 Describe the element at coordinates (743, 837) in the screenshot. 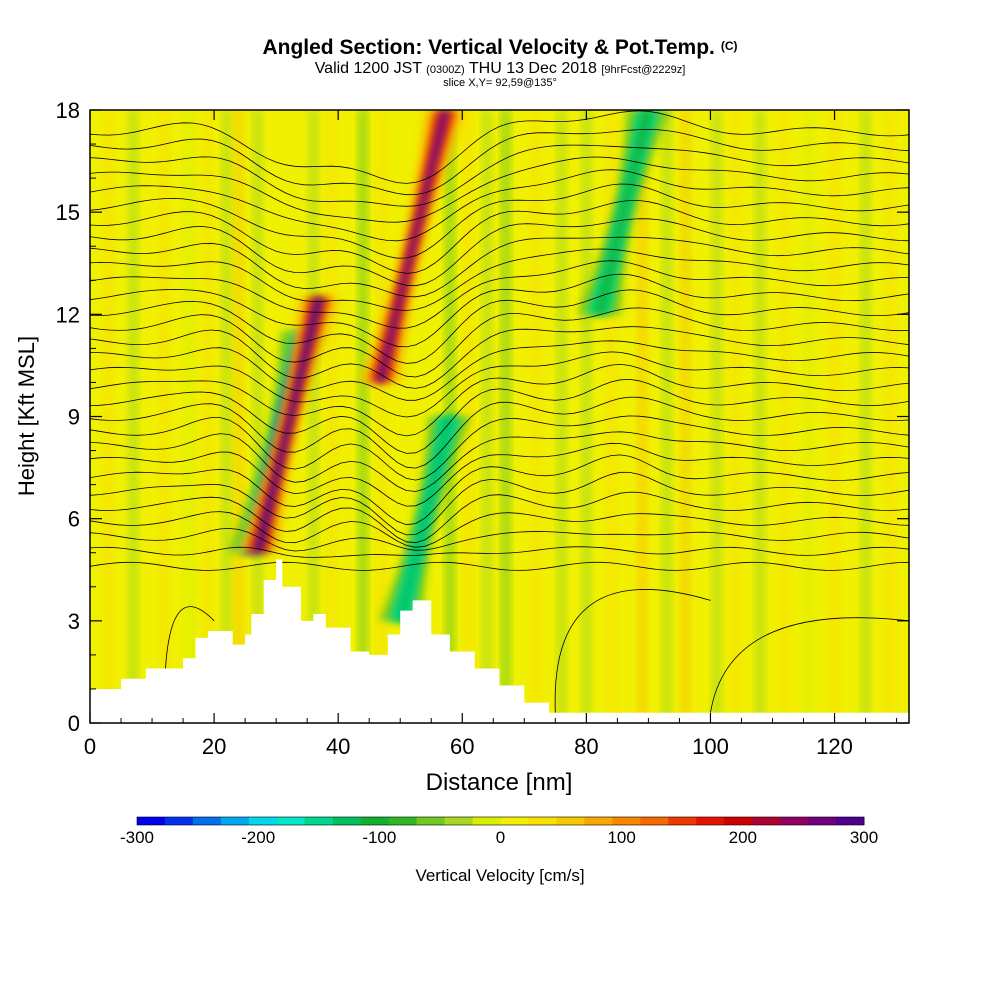

I see `colorbar-tick-label: 200` at that location.